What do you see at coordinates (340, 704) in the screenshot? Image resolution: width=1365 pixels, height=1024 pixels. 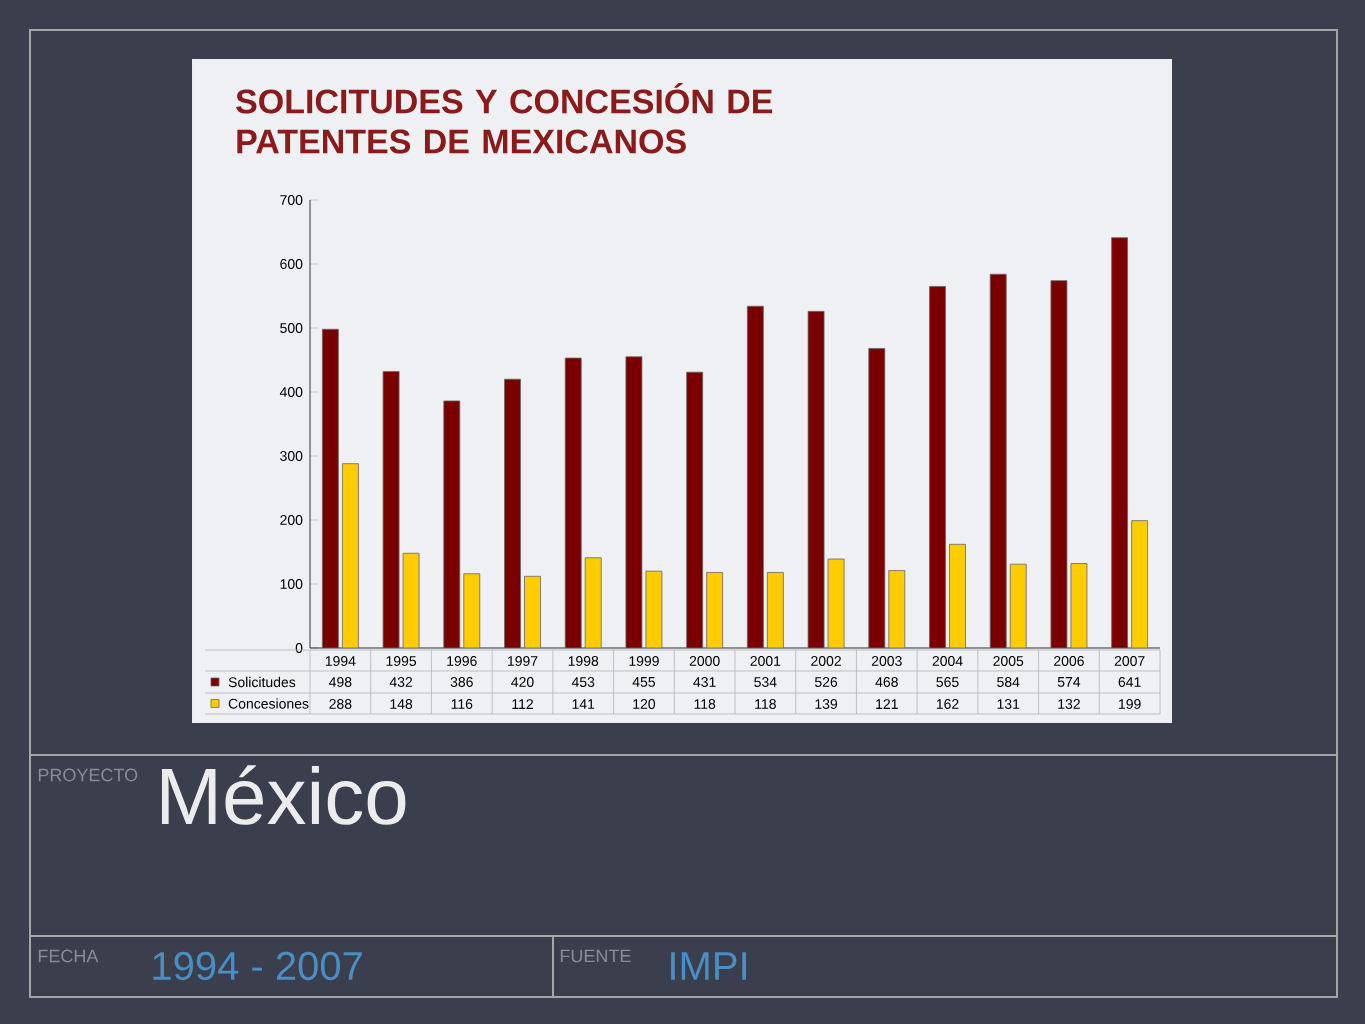 I see `data-label: 288` at bounding box center [340, 704].